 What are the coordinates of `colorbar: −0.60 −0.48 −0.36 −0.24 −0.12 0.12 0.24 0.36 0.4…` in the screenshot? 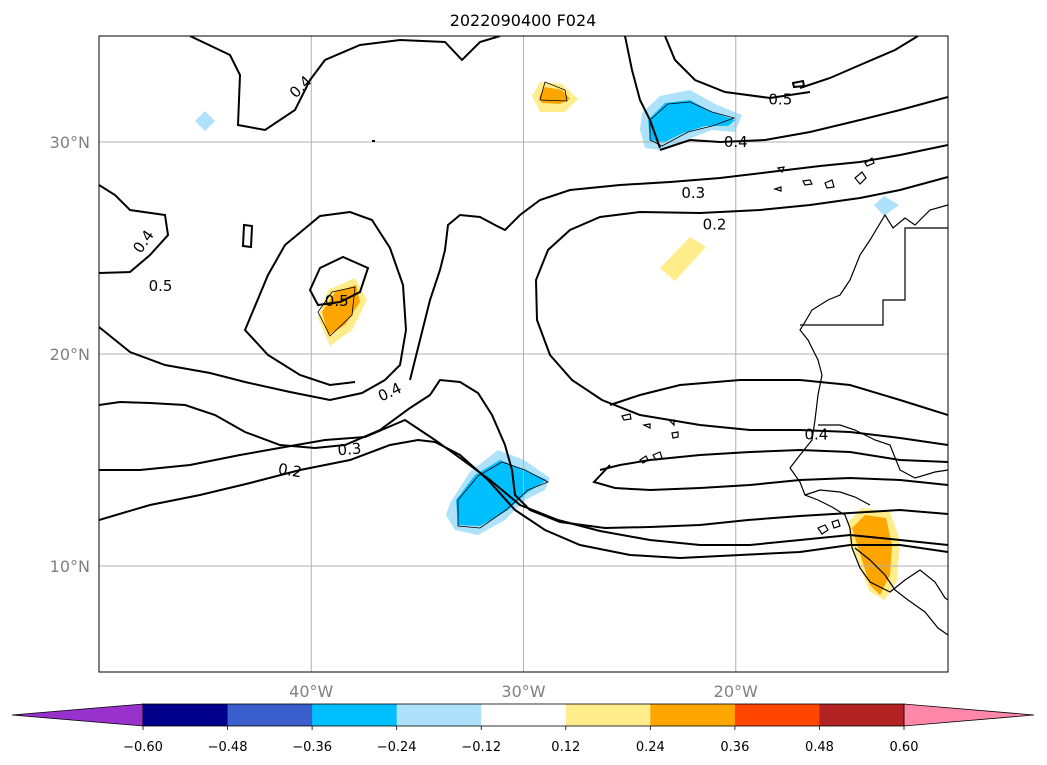 It's located at (523, 729).